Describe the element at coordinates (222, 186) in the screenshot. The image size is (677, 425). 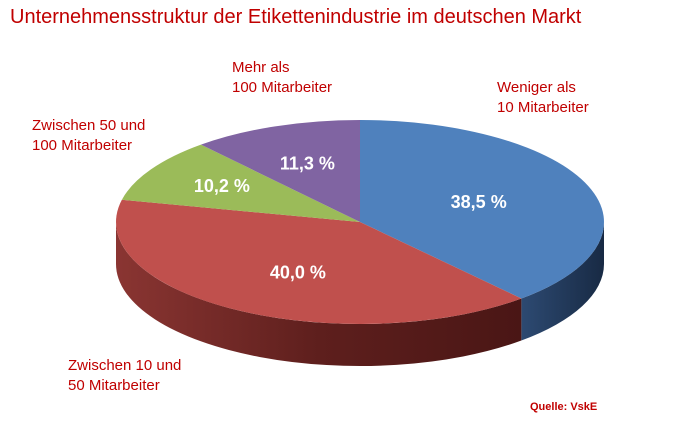
I see `pie-value-label-2: 10,2 %` at that location.